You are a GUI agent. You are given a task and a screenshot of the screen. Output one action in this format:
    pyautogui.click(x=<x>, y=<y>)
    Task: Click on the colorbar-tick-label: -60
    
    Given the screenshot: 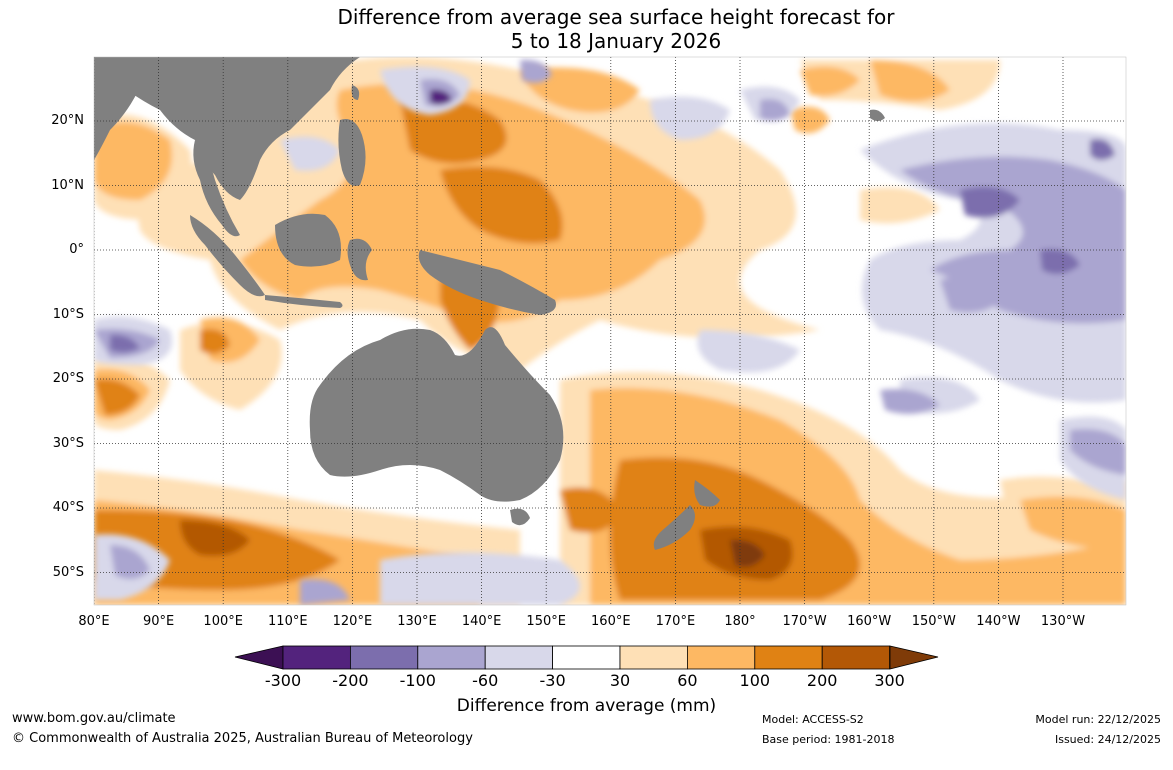 What is the action you would take?
    pyautogui.click(x=485, y=680)
    